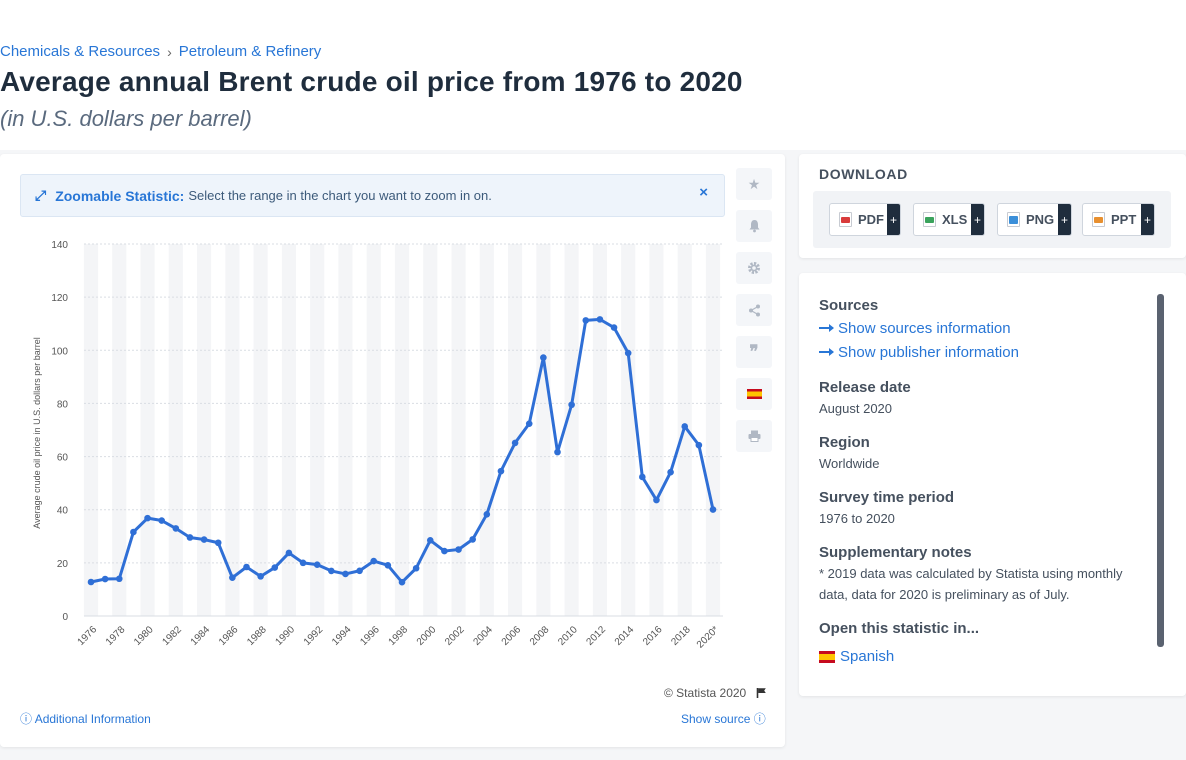  I want to click on x-tick-label: 2010, so click(568, 636).